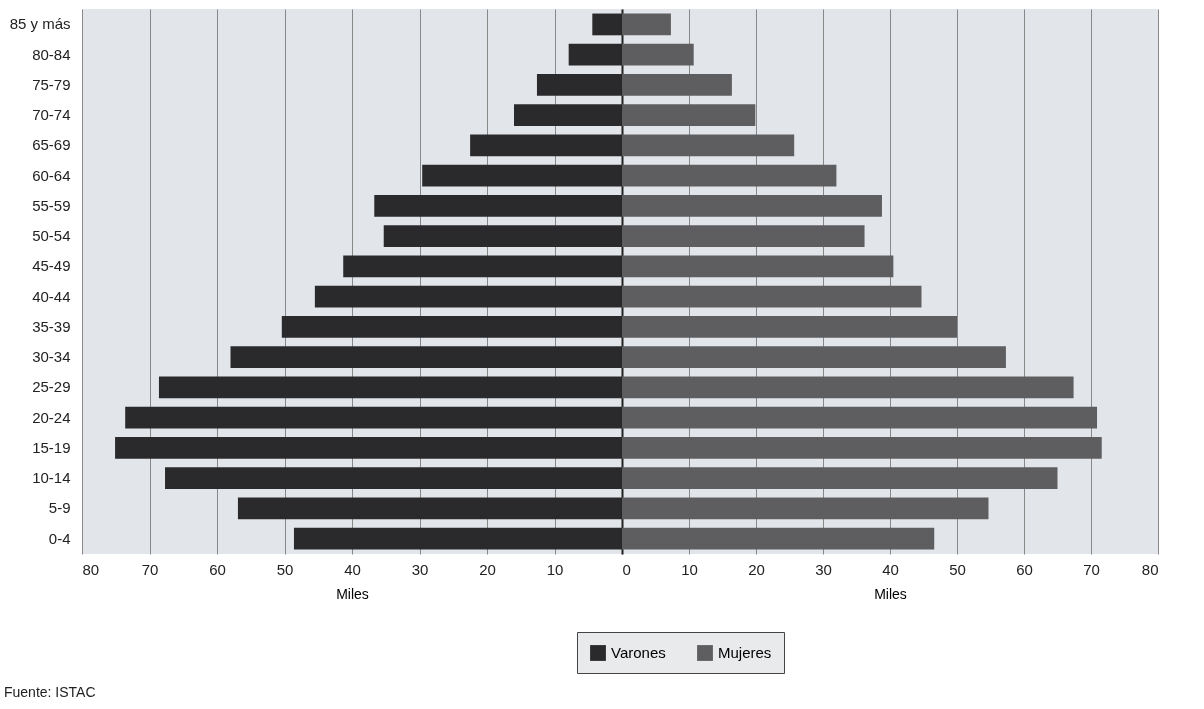 This screenshot has height=709, width=1204. Describe the element at coordinates (51, 296) in the screenshot. I see `y-tick-label: 40-44` at that location.